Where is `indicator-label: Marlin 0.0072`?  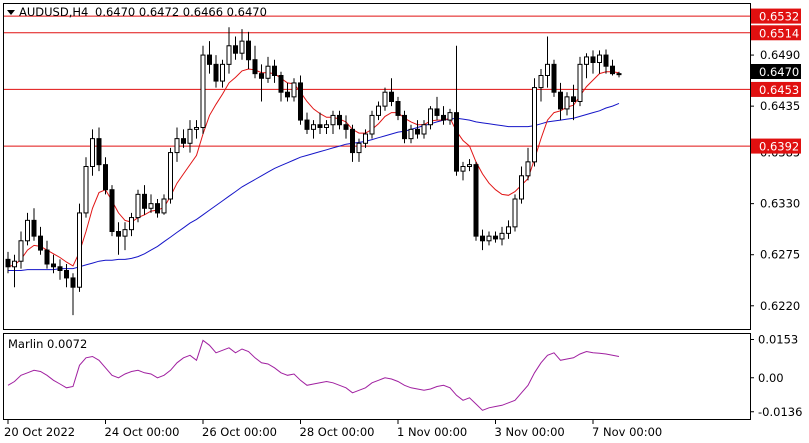 indicator-label: Marlin 0.0072 is located at coordinates (47, 344).